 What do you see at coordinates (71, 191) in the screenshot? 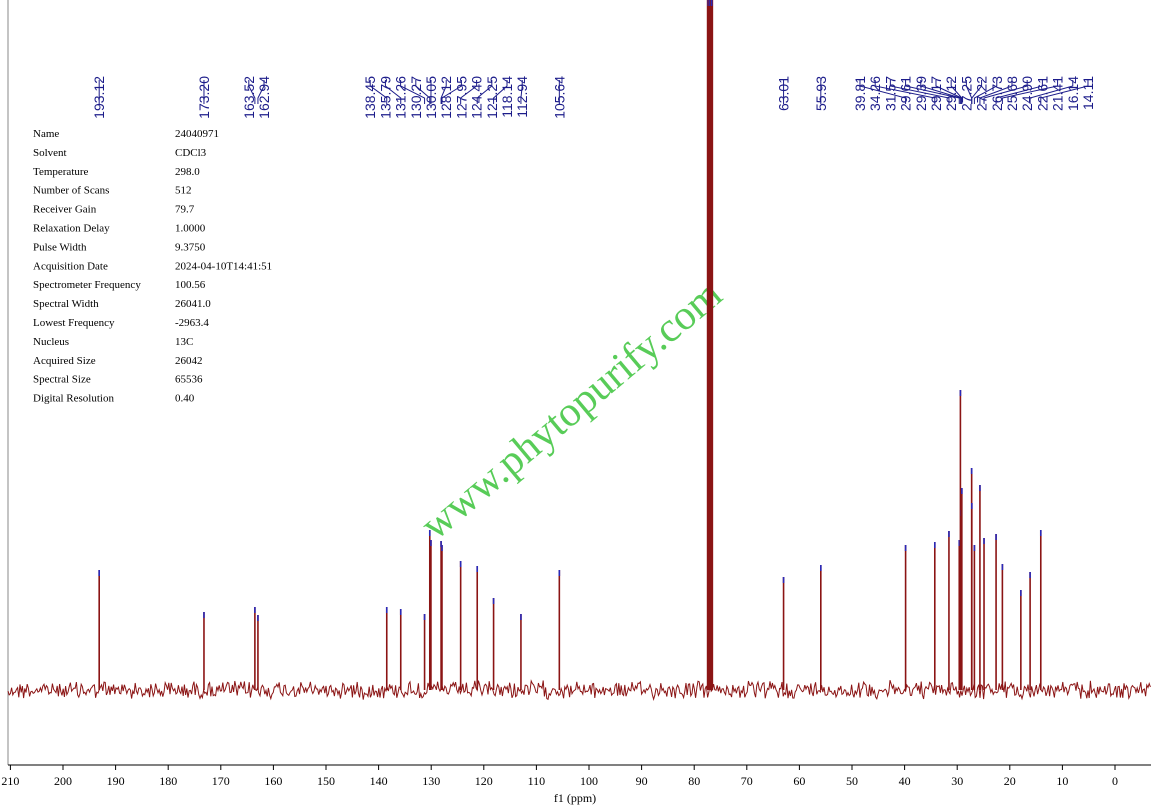
I see `parameter-name: Number of Scans` at bounding box center [71, 191].